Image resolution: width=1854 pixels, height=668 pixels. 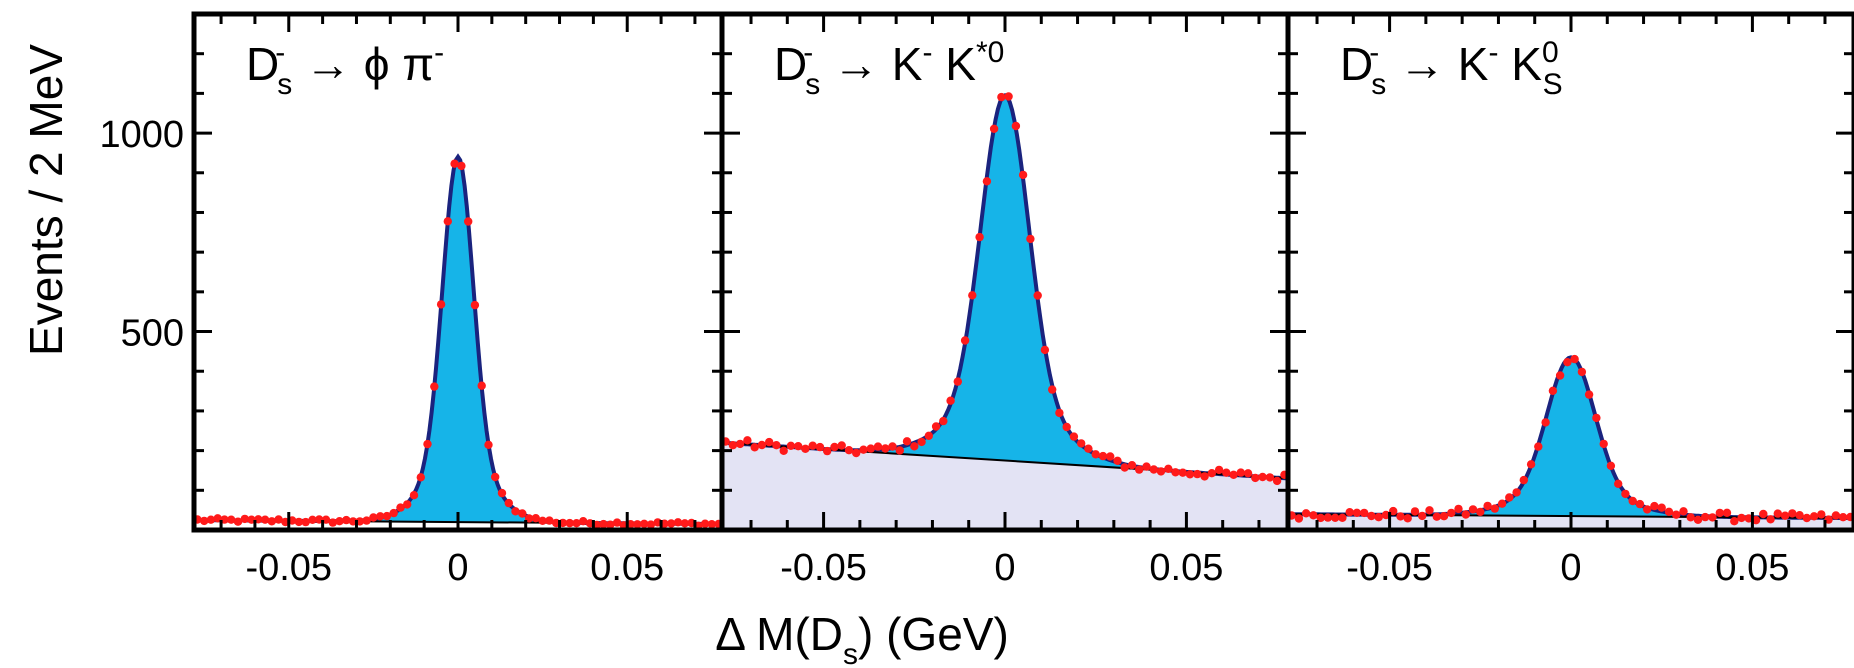 What do you see at coordinates (1553, 84) in the screenshot?
I see `panel-title-part: S` at bounding box center [1553, 84].